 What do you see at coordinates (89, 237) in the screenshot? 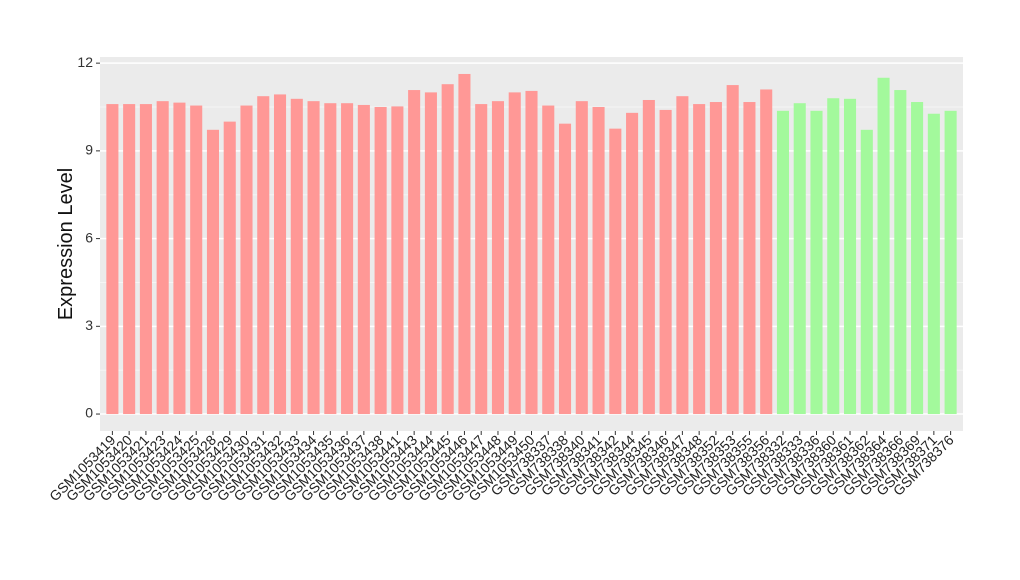
I see `y-tick-label: 6` at bounding box center [89, 237].